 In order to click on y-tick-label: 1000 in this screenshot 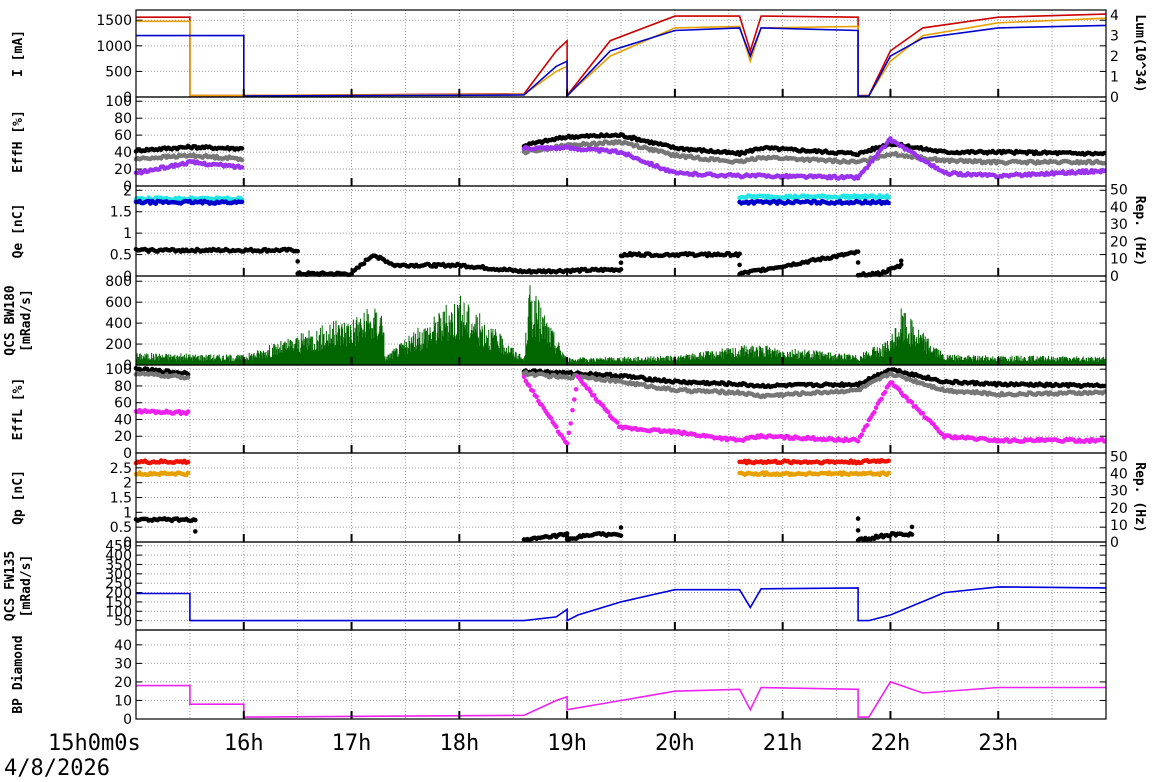, I will do `click(114, 47)`.